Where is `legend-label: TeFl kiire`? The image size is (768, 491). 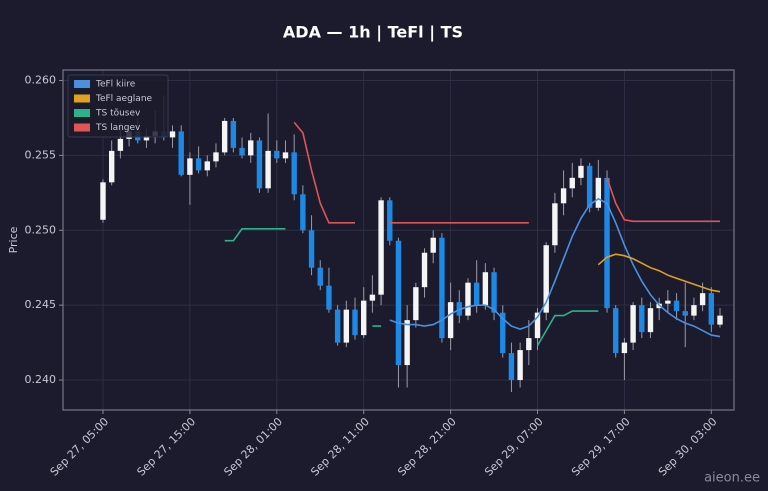 legend-label: TeFl kiire is located at coordinates (115, 85).